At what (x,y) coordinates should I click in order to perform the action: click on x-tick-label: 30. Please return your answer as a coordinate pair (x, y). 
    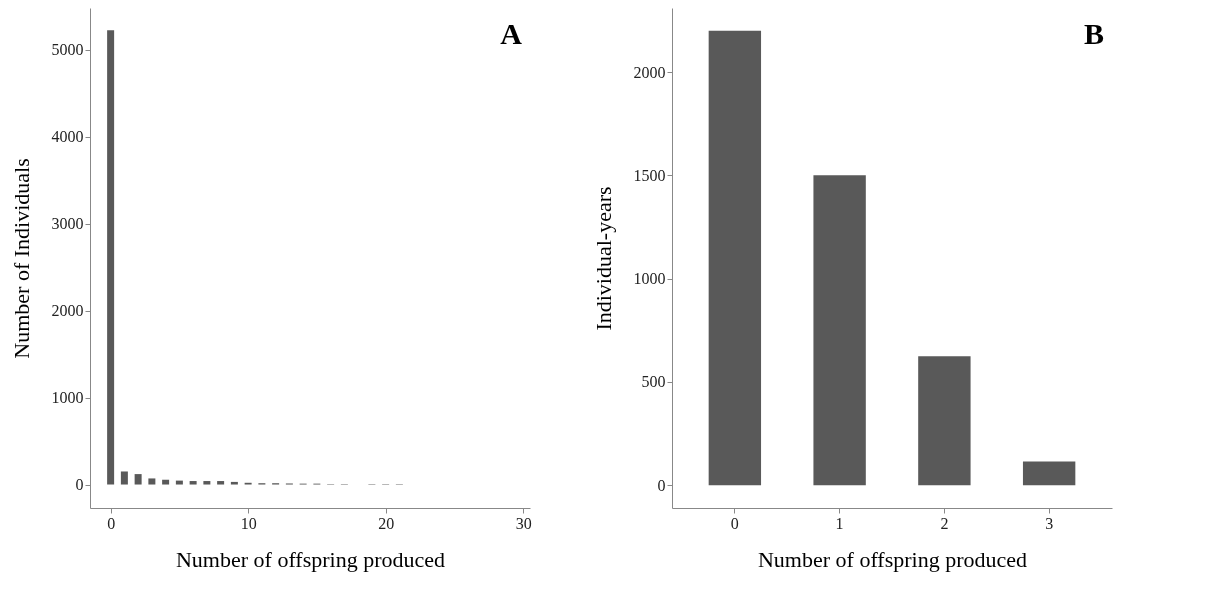
    Looking at the image, I should click on (523, 523).